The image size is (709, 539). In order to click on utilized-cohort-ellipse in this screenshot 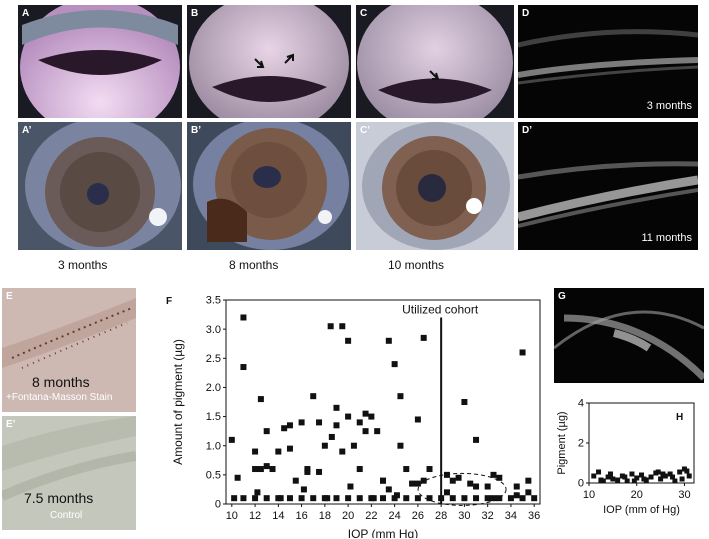, I will do `click(462, 489)`.